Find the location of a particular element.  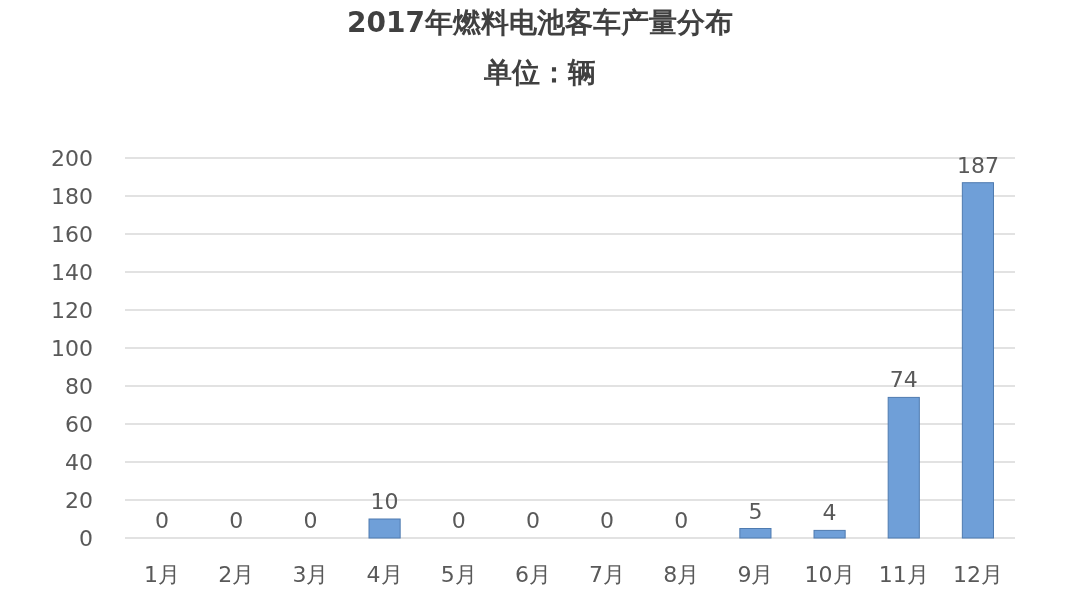

x-tick-label: 10月 is located at coordinates (829, 574).